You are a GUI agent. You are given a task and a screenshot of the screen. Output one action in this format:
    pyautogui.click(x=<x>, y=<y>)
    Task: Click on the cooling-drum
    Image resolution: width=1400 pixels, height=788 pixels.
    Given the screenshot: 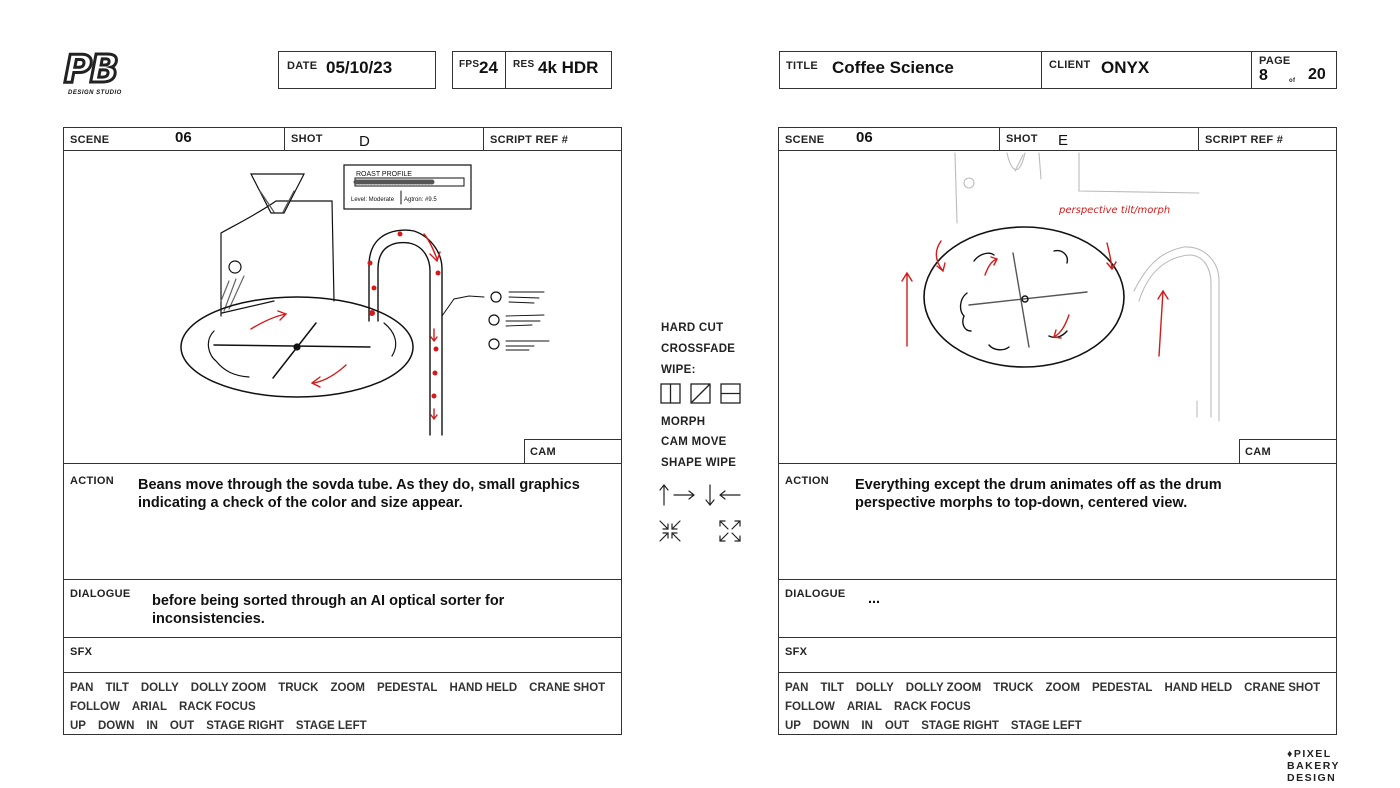 What is the action you would take?
    pyautogui.click(x=297, y=347)
    